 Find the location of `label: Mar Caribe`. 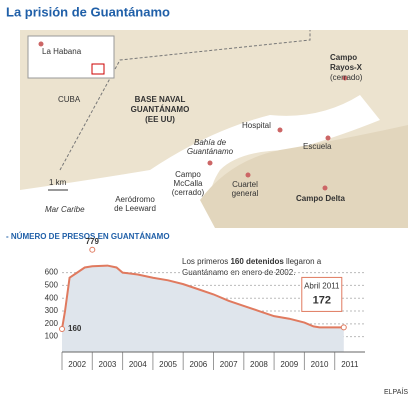

label: Mar Caribe is located at coordinates (65, 209).